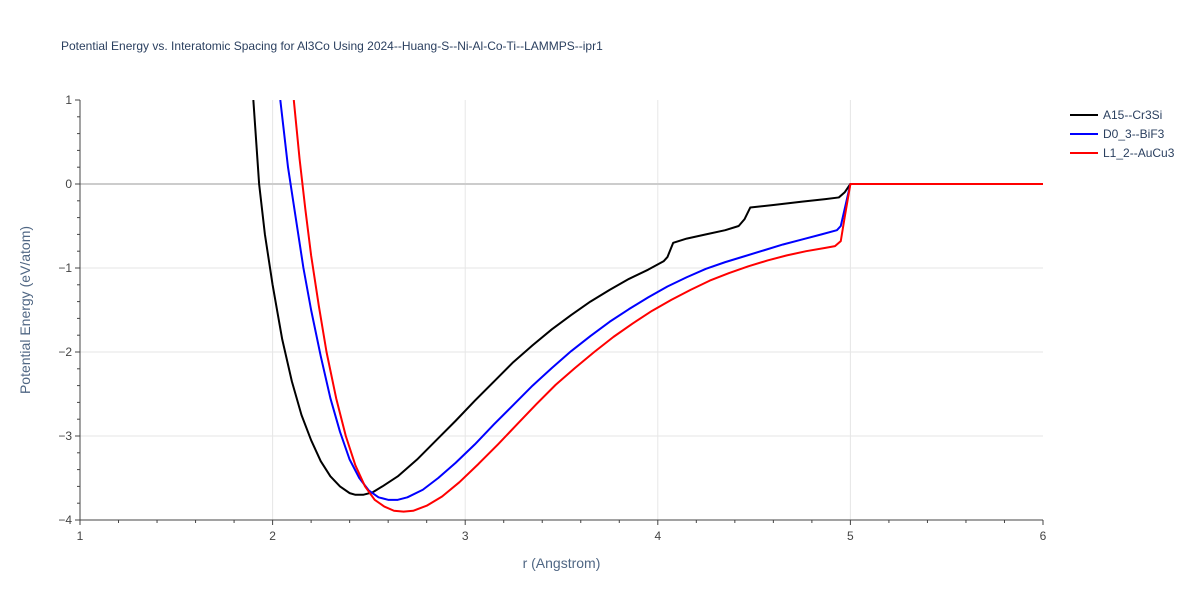 The height and width of the screenshot is (600, 1200). I want to click on x-tick-label: 6, so click(1043, 536).